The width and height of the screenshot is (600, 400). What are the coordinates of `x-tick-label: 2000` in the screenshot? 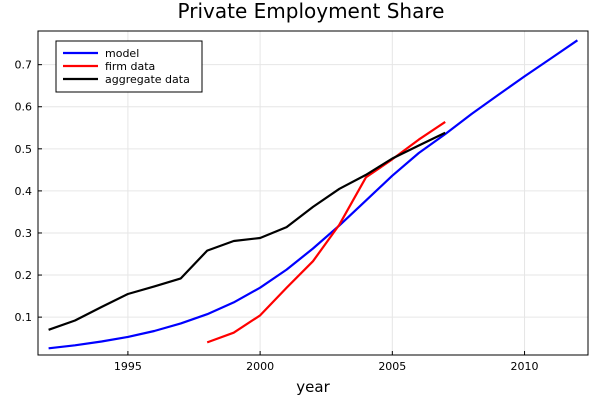 It's located at (260, 366).